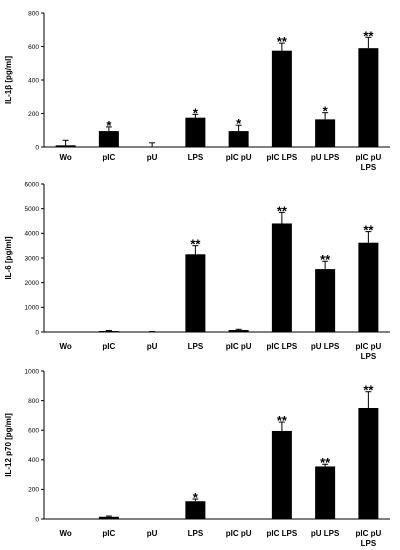  I want to click on y-axis-label: IL-1β [pg/ml], so click(8, 80).